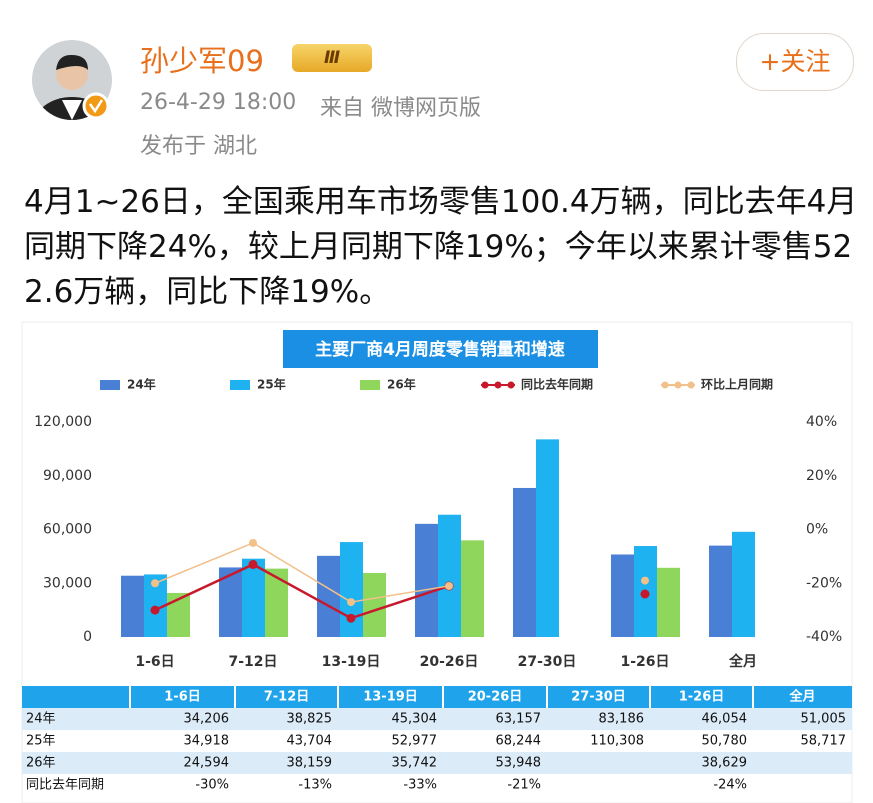 The width and height of the screenshot is (873, 803). What do you see at coordinates (420, 785) in the screenshot?
I see `table-cell: -33%` at bounding box center [420, 785].